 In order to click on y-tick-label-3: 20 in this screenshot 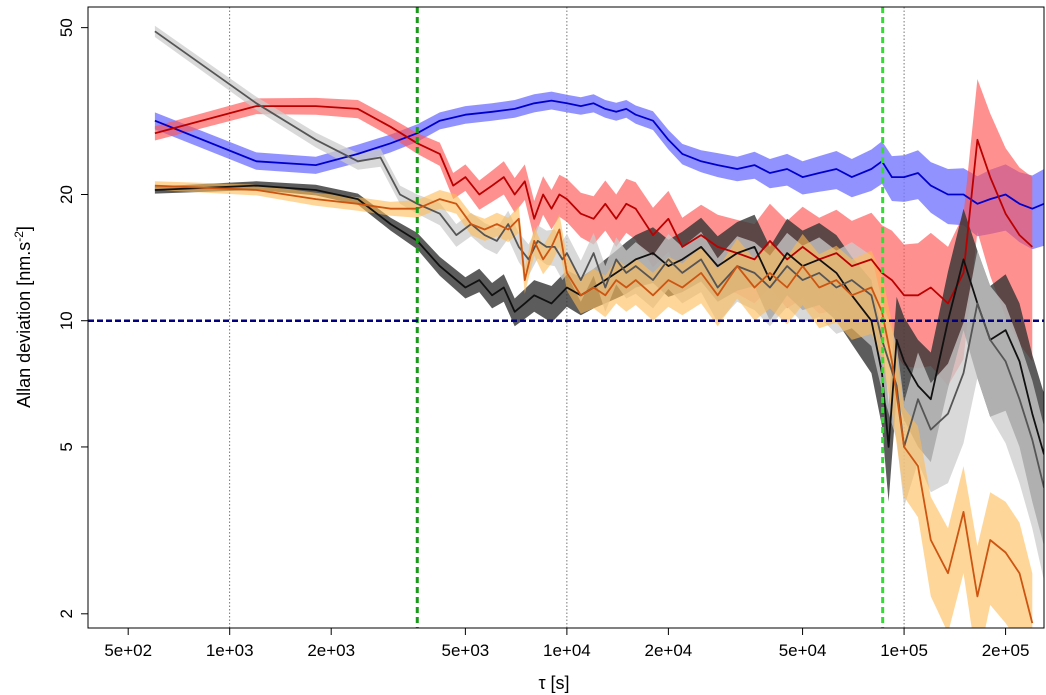, I will do `click(66, 194)`.